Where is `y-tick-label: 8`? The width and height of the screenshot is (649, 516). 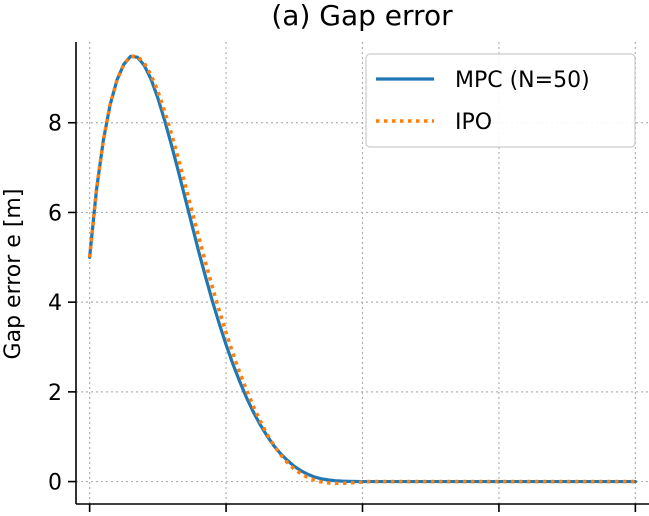 y-tick-label: 8 is located at coordinates (55, 124).